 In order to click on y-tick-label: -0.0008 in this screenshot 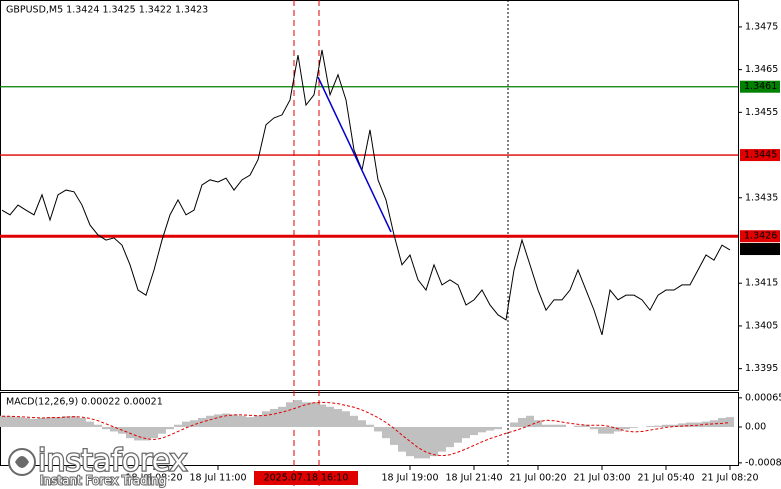, I will do `click(763, 462)`.